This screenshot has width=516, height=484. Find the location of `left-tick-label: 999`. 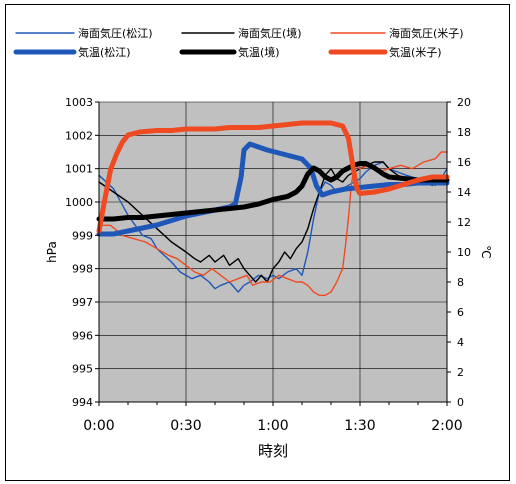

left-tick-label: 999 is located at coordinates (82, 235).